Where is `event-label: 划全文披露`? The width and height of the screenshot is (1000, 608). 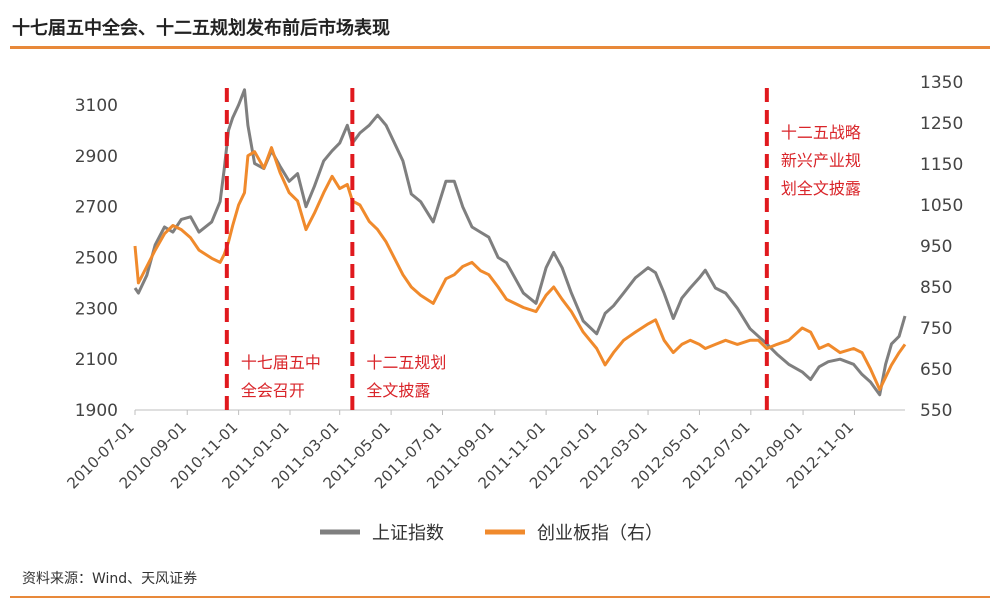 event-label: 划全文披露 is located at coordinates (821, 188).